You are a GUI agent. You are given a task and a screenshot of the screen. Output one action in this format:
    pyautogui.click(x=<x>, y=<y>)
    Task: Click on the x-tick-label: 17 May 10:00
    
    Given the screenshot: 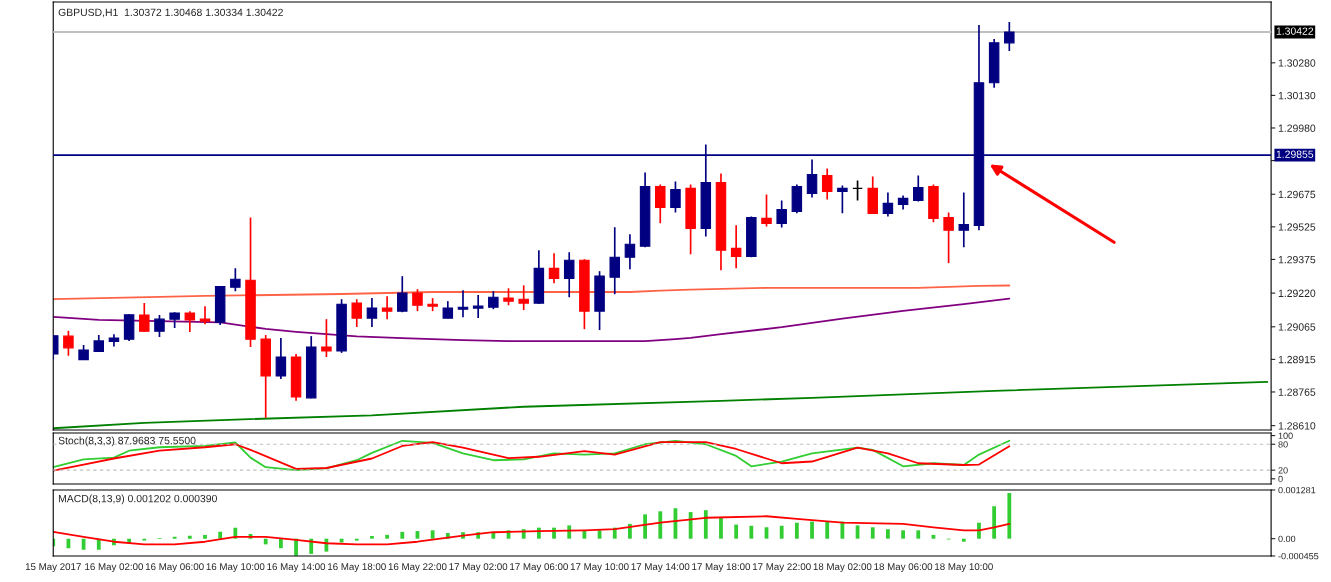 What is the action you would take?
    pyautogui.click(x=599, y=567)
    